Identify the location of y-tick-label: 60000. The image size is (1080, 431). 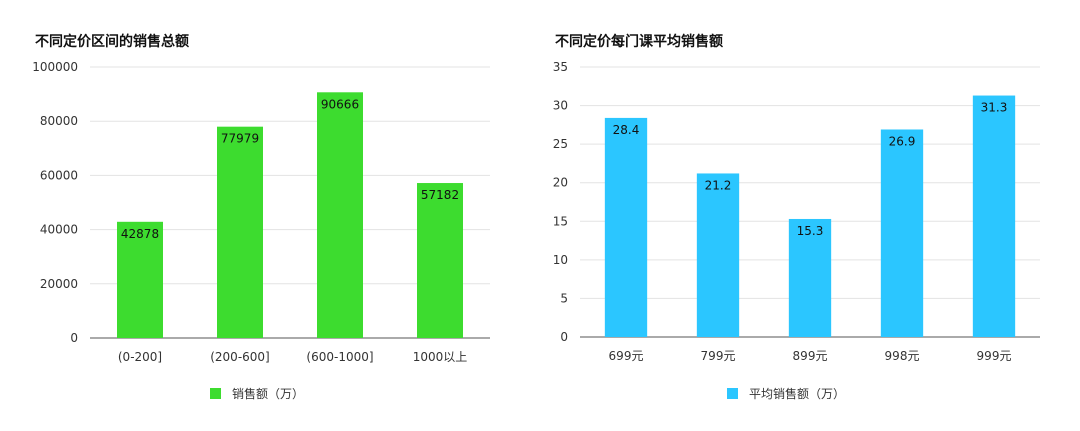
(59, 175).